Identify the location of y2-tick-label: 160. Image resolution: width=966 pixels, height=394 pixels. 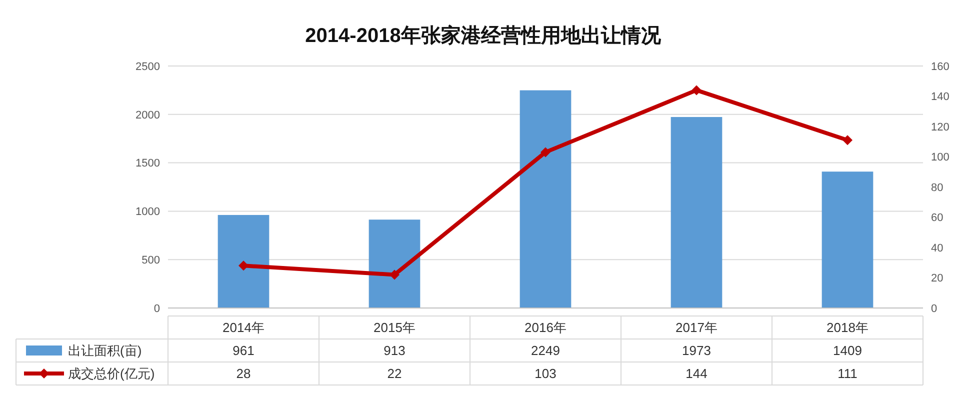
(940, 66).